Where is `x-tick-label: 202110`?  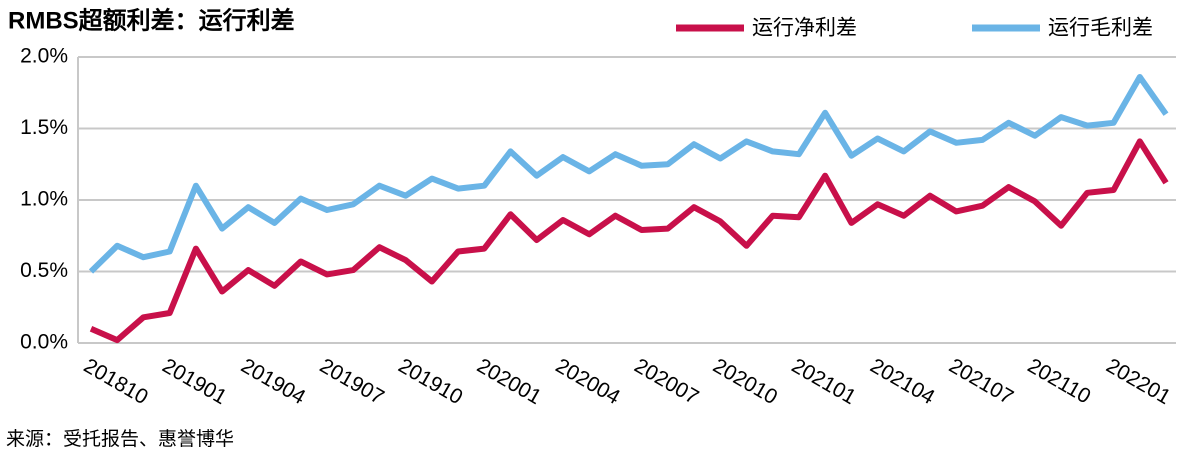 x-tick-label: 202110 is located at coordinates (1059, 381).